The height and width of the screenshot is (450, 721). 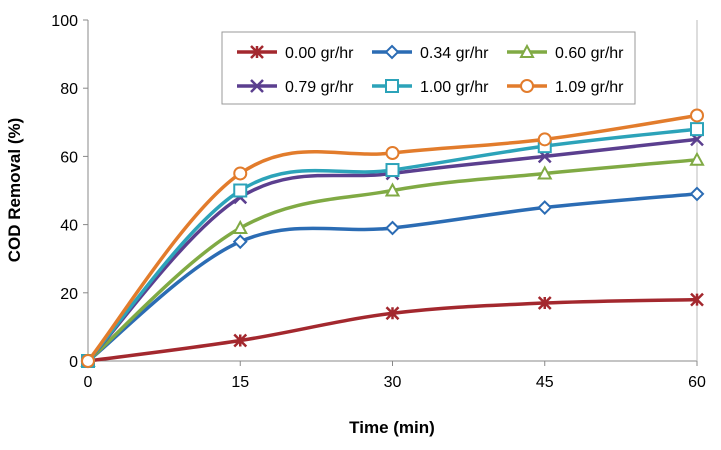 What do you see at coordinates (69, 157) in the screenshot?
I see `y-tick-label: 60` at bounding box center [69, 157].